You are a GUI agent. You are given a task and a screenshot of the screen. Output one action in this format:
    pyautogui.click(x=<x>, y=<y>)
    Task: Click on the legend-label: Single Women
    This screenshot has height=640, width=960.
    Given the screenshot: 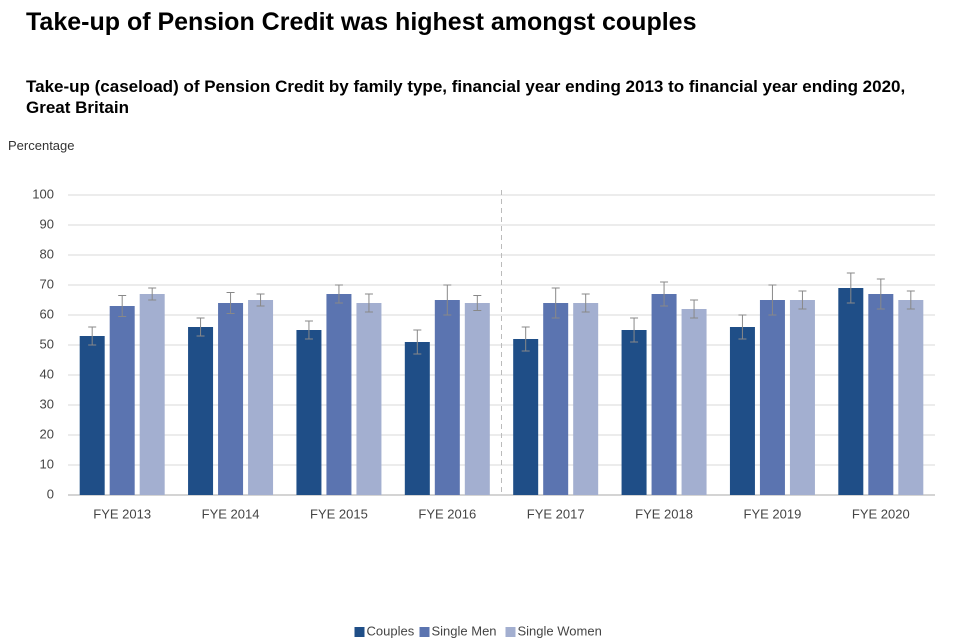 What is the action you would take?
    pyautogui.click(x=560, y=630)
    